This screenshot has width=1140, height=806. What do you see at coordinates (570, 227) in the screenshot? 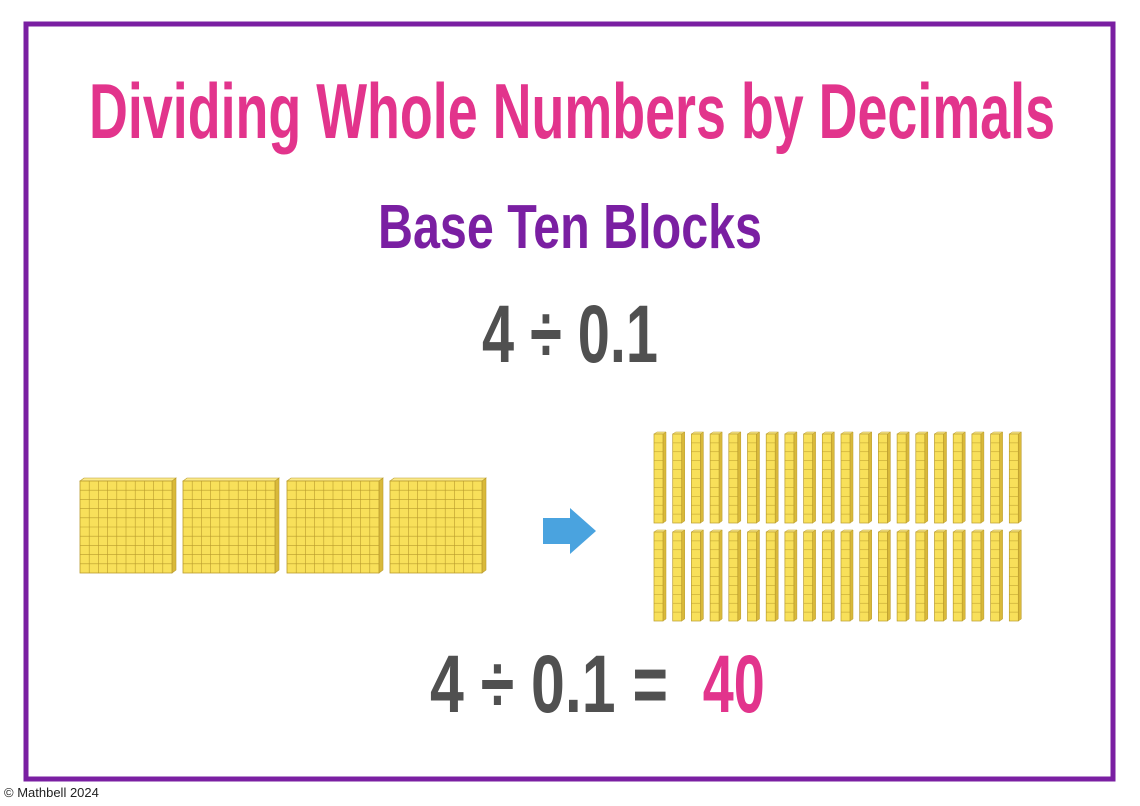
I see `subtitle: Base Ten Blocks` at bounding box center [570, 227].